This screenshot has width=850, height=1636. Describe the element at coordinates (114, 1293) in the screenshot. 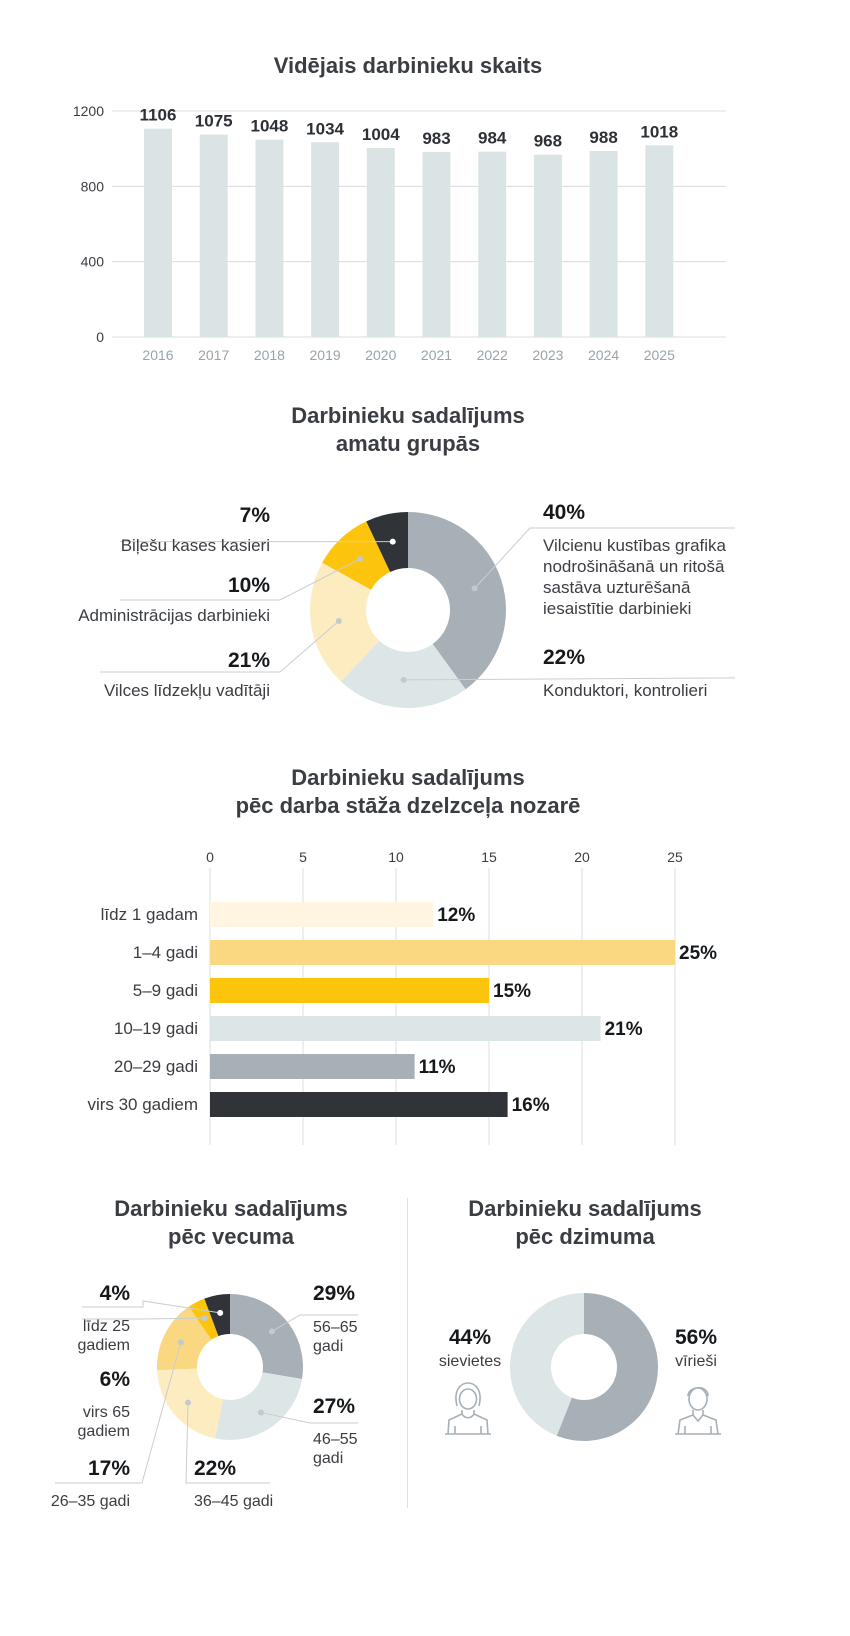

I see `age-pct-lidz25: 4%` at that location.